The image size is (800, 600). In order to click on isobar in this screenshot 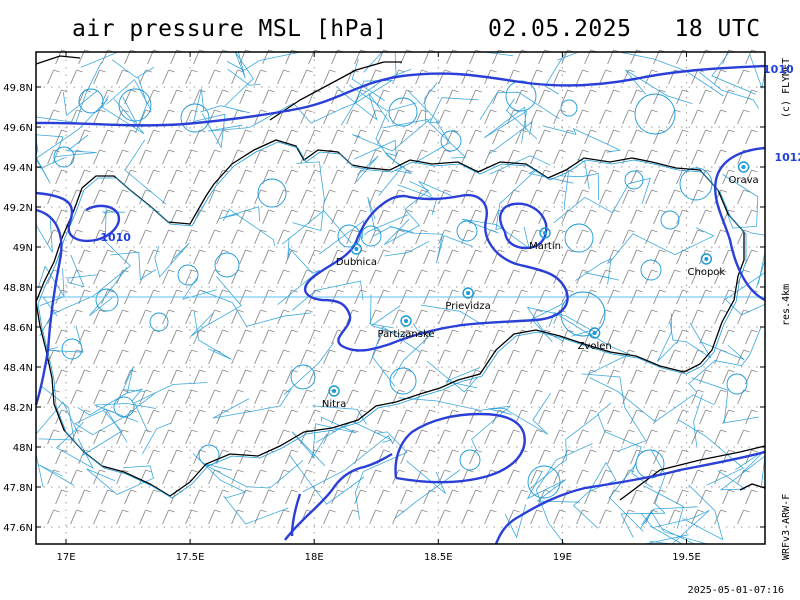, I will do `click(338, 496)`.